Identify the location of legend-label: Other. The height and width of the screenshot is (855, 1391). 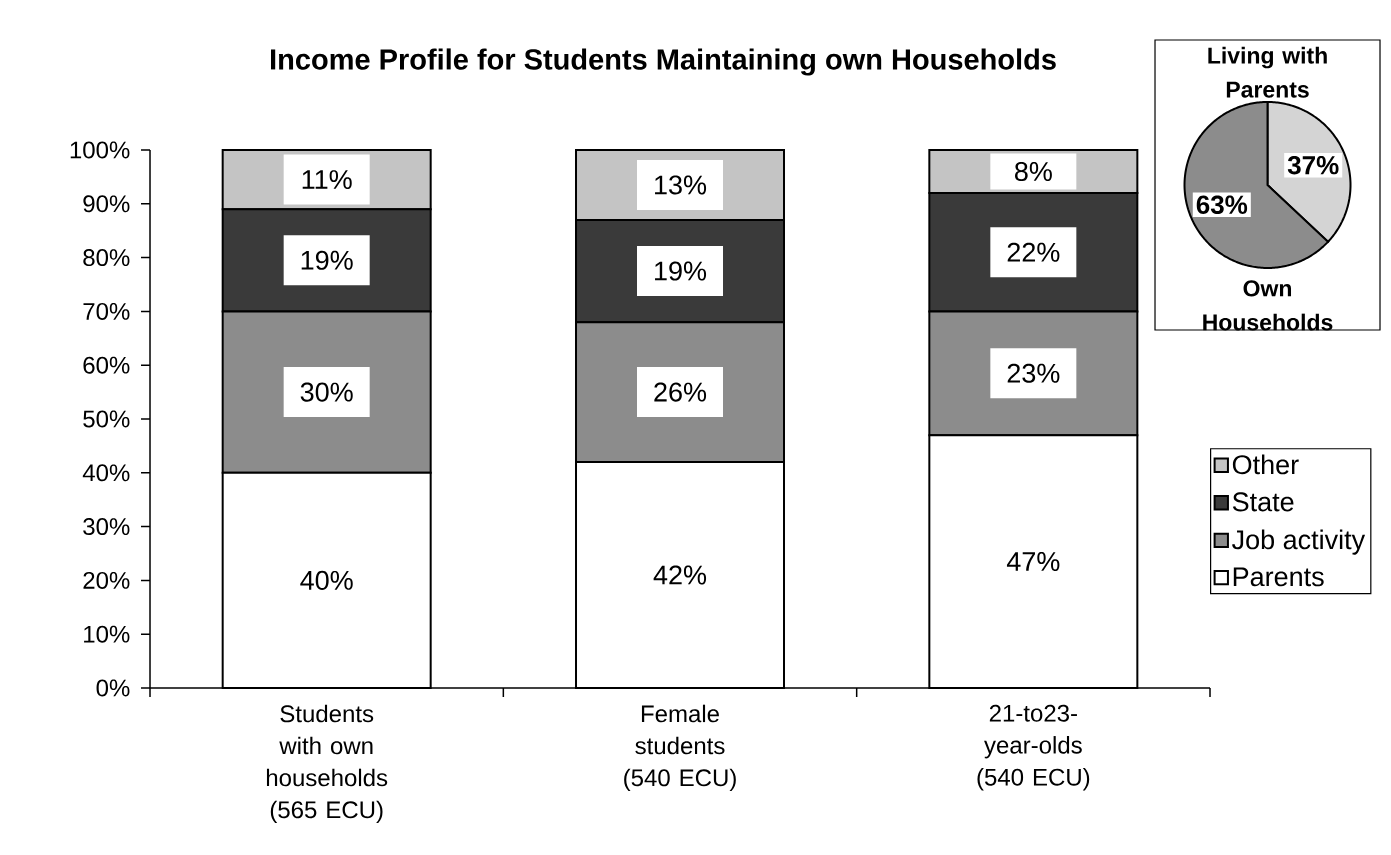
(1265, 464).